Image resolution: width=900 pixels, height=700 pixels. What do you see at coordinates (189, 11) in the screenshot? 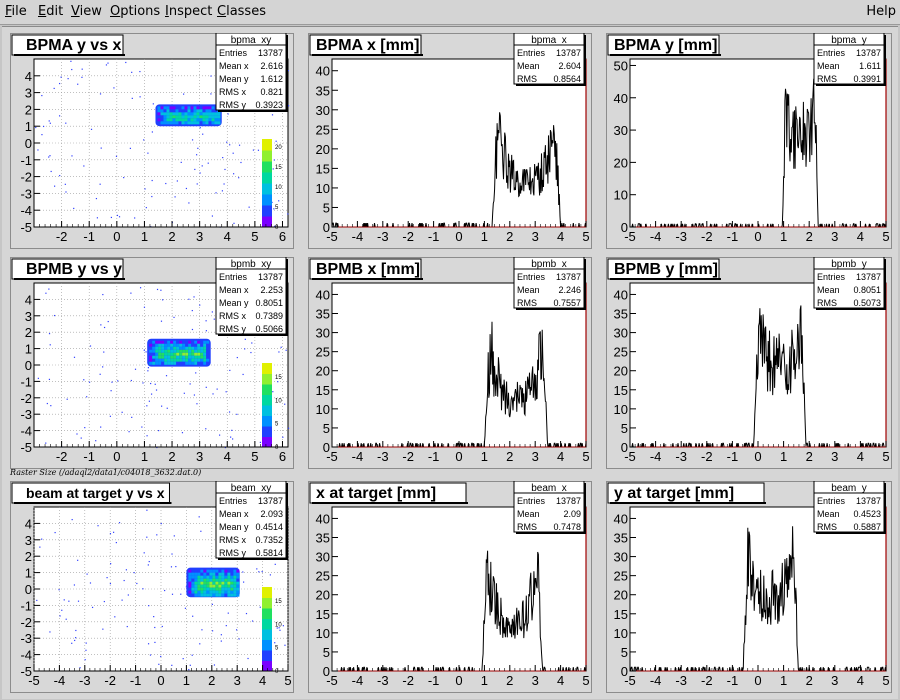
I see `menu-inspect: Inspect` at bounding box center [189, 11].